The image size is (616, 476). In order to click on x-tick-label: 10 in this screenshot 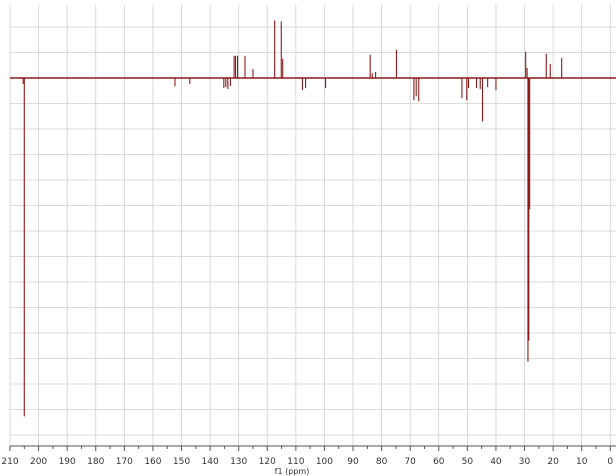, I will do `click(582, 462)`.